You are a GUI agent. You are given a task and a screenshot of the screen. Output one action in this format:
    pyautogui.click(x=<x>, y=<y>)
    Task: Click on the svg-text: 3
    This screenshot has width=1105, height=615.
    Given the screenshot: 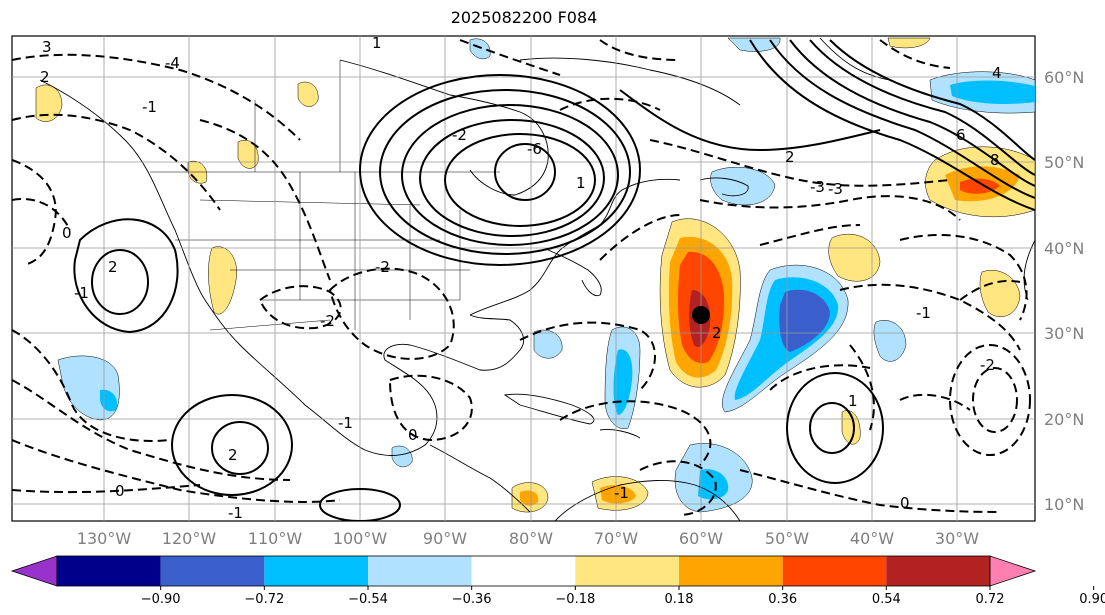 What is the action you would take?
    pyautogui.click(x=47, y=47)
    